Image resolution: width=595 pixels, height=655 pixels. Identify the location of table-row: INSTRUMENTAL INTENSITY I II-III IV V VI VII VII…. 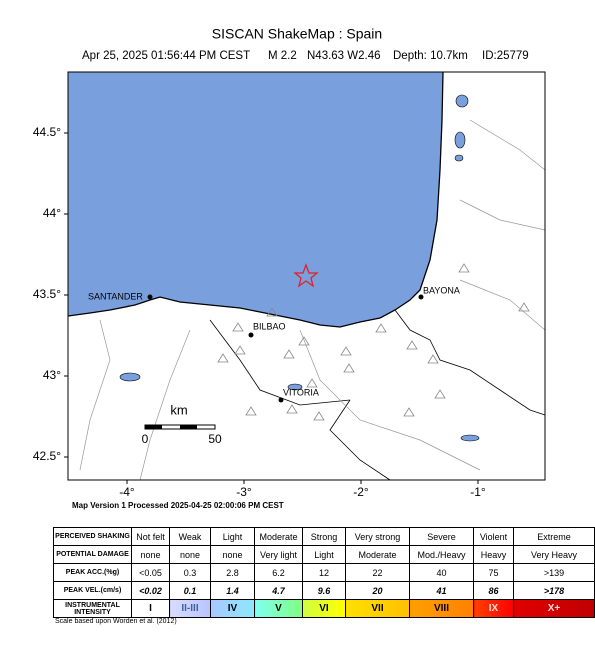
(324, 608).